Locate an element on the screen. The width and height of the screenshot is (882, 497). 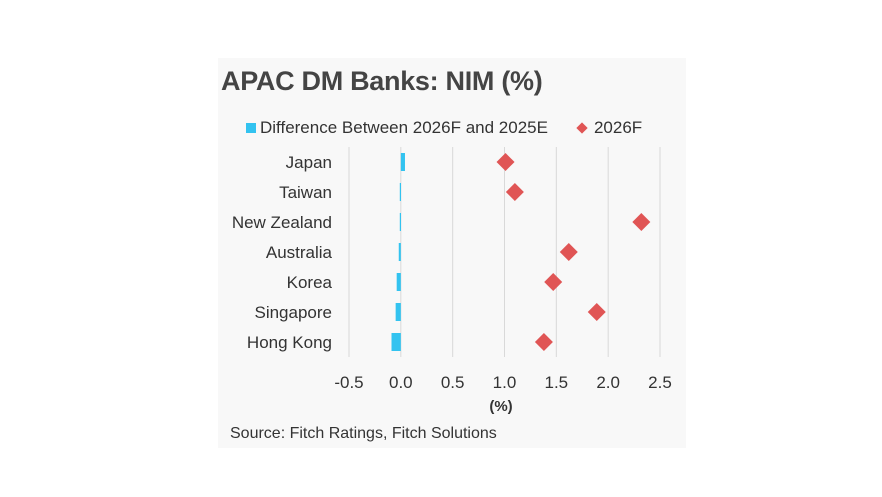
marker-layer is located at coordinates (573, 252).